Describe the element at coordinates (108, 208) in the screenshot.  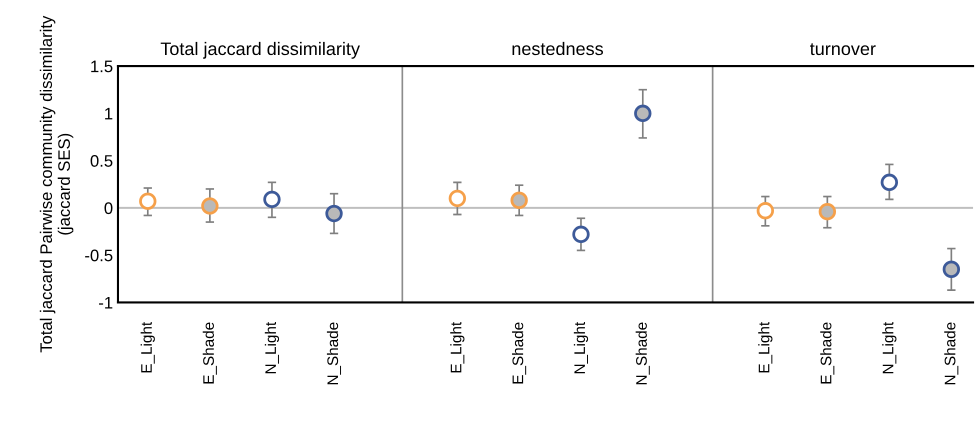
I see `y-tick-label: 0` at that location.